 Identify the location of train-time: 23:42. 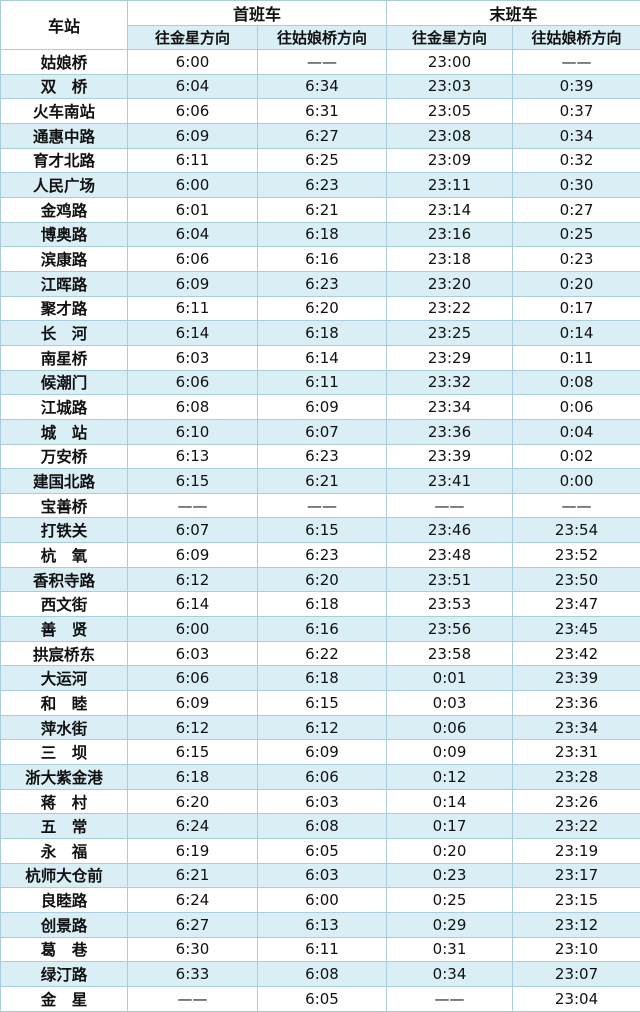
(576, 653).